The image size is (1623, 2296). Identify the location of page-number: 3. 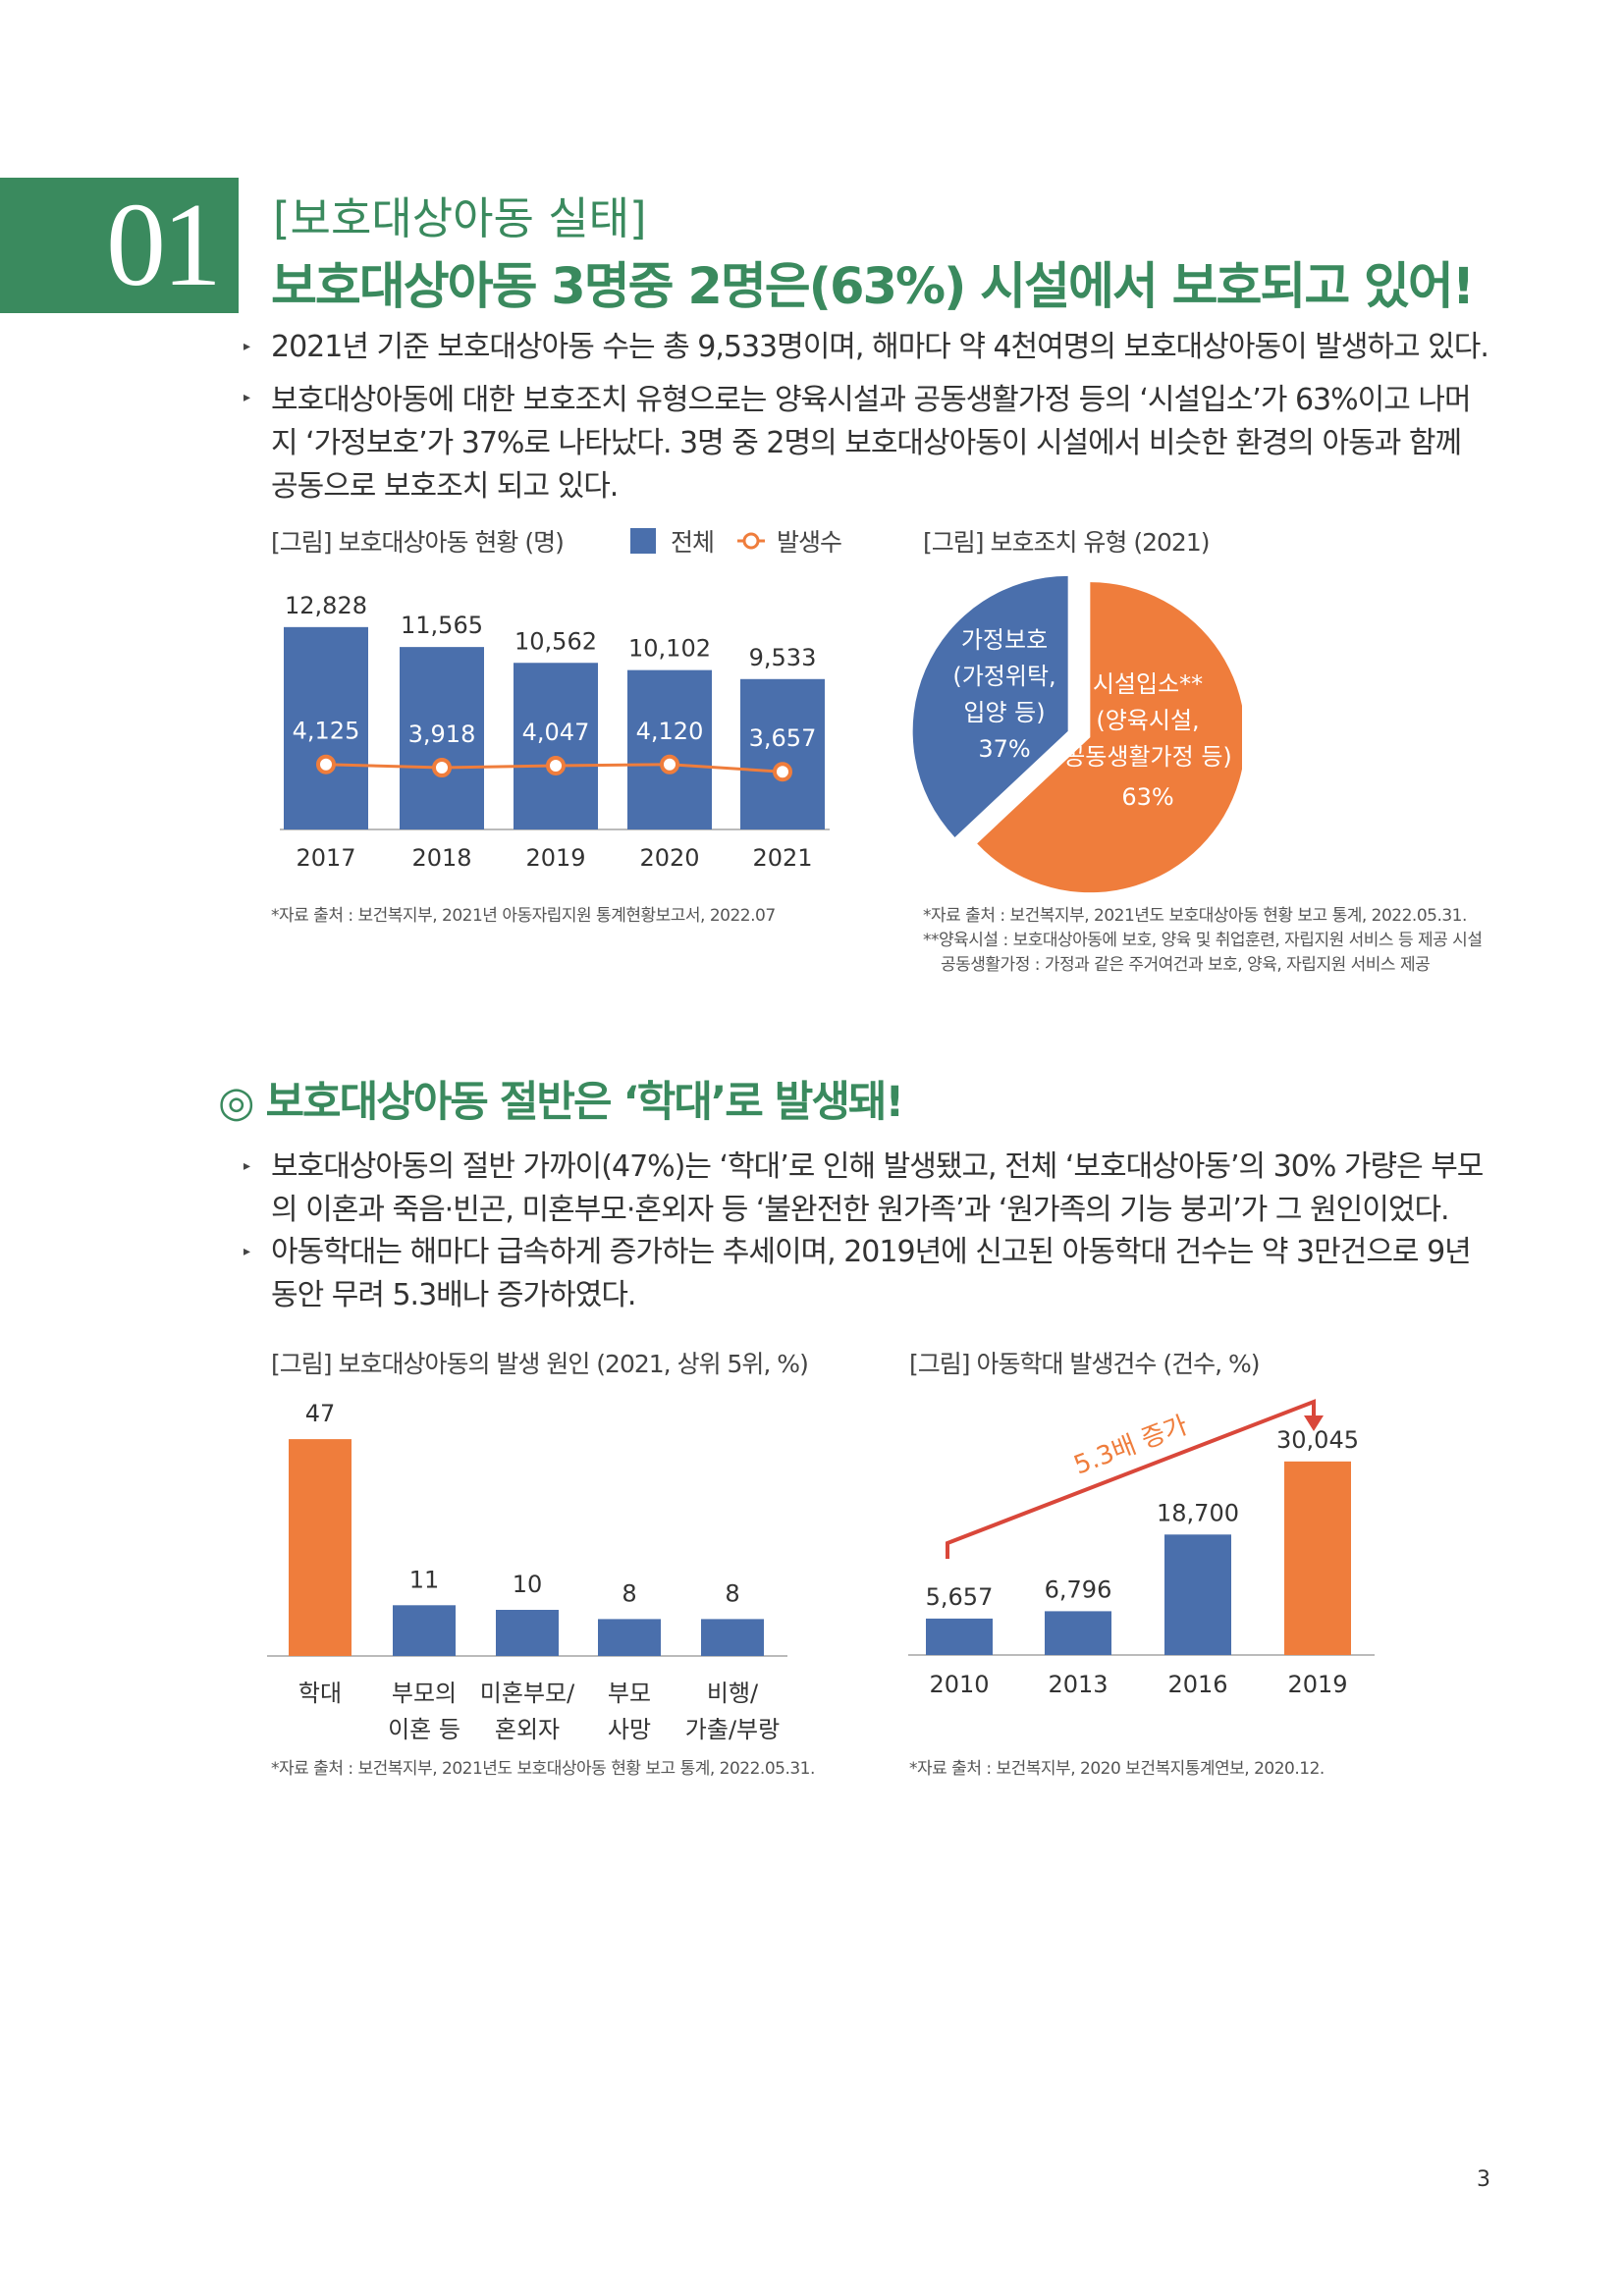
(1483, 2179).